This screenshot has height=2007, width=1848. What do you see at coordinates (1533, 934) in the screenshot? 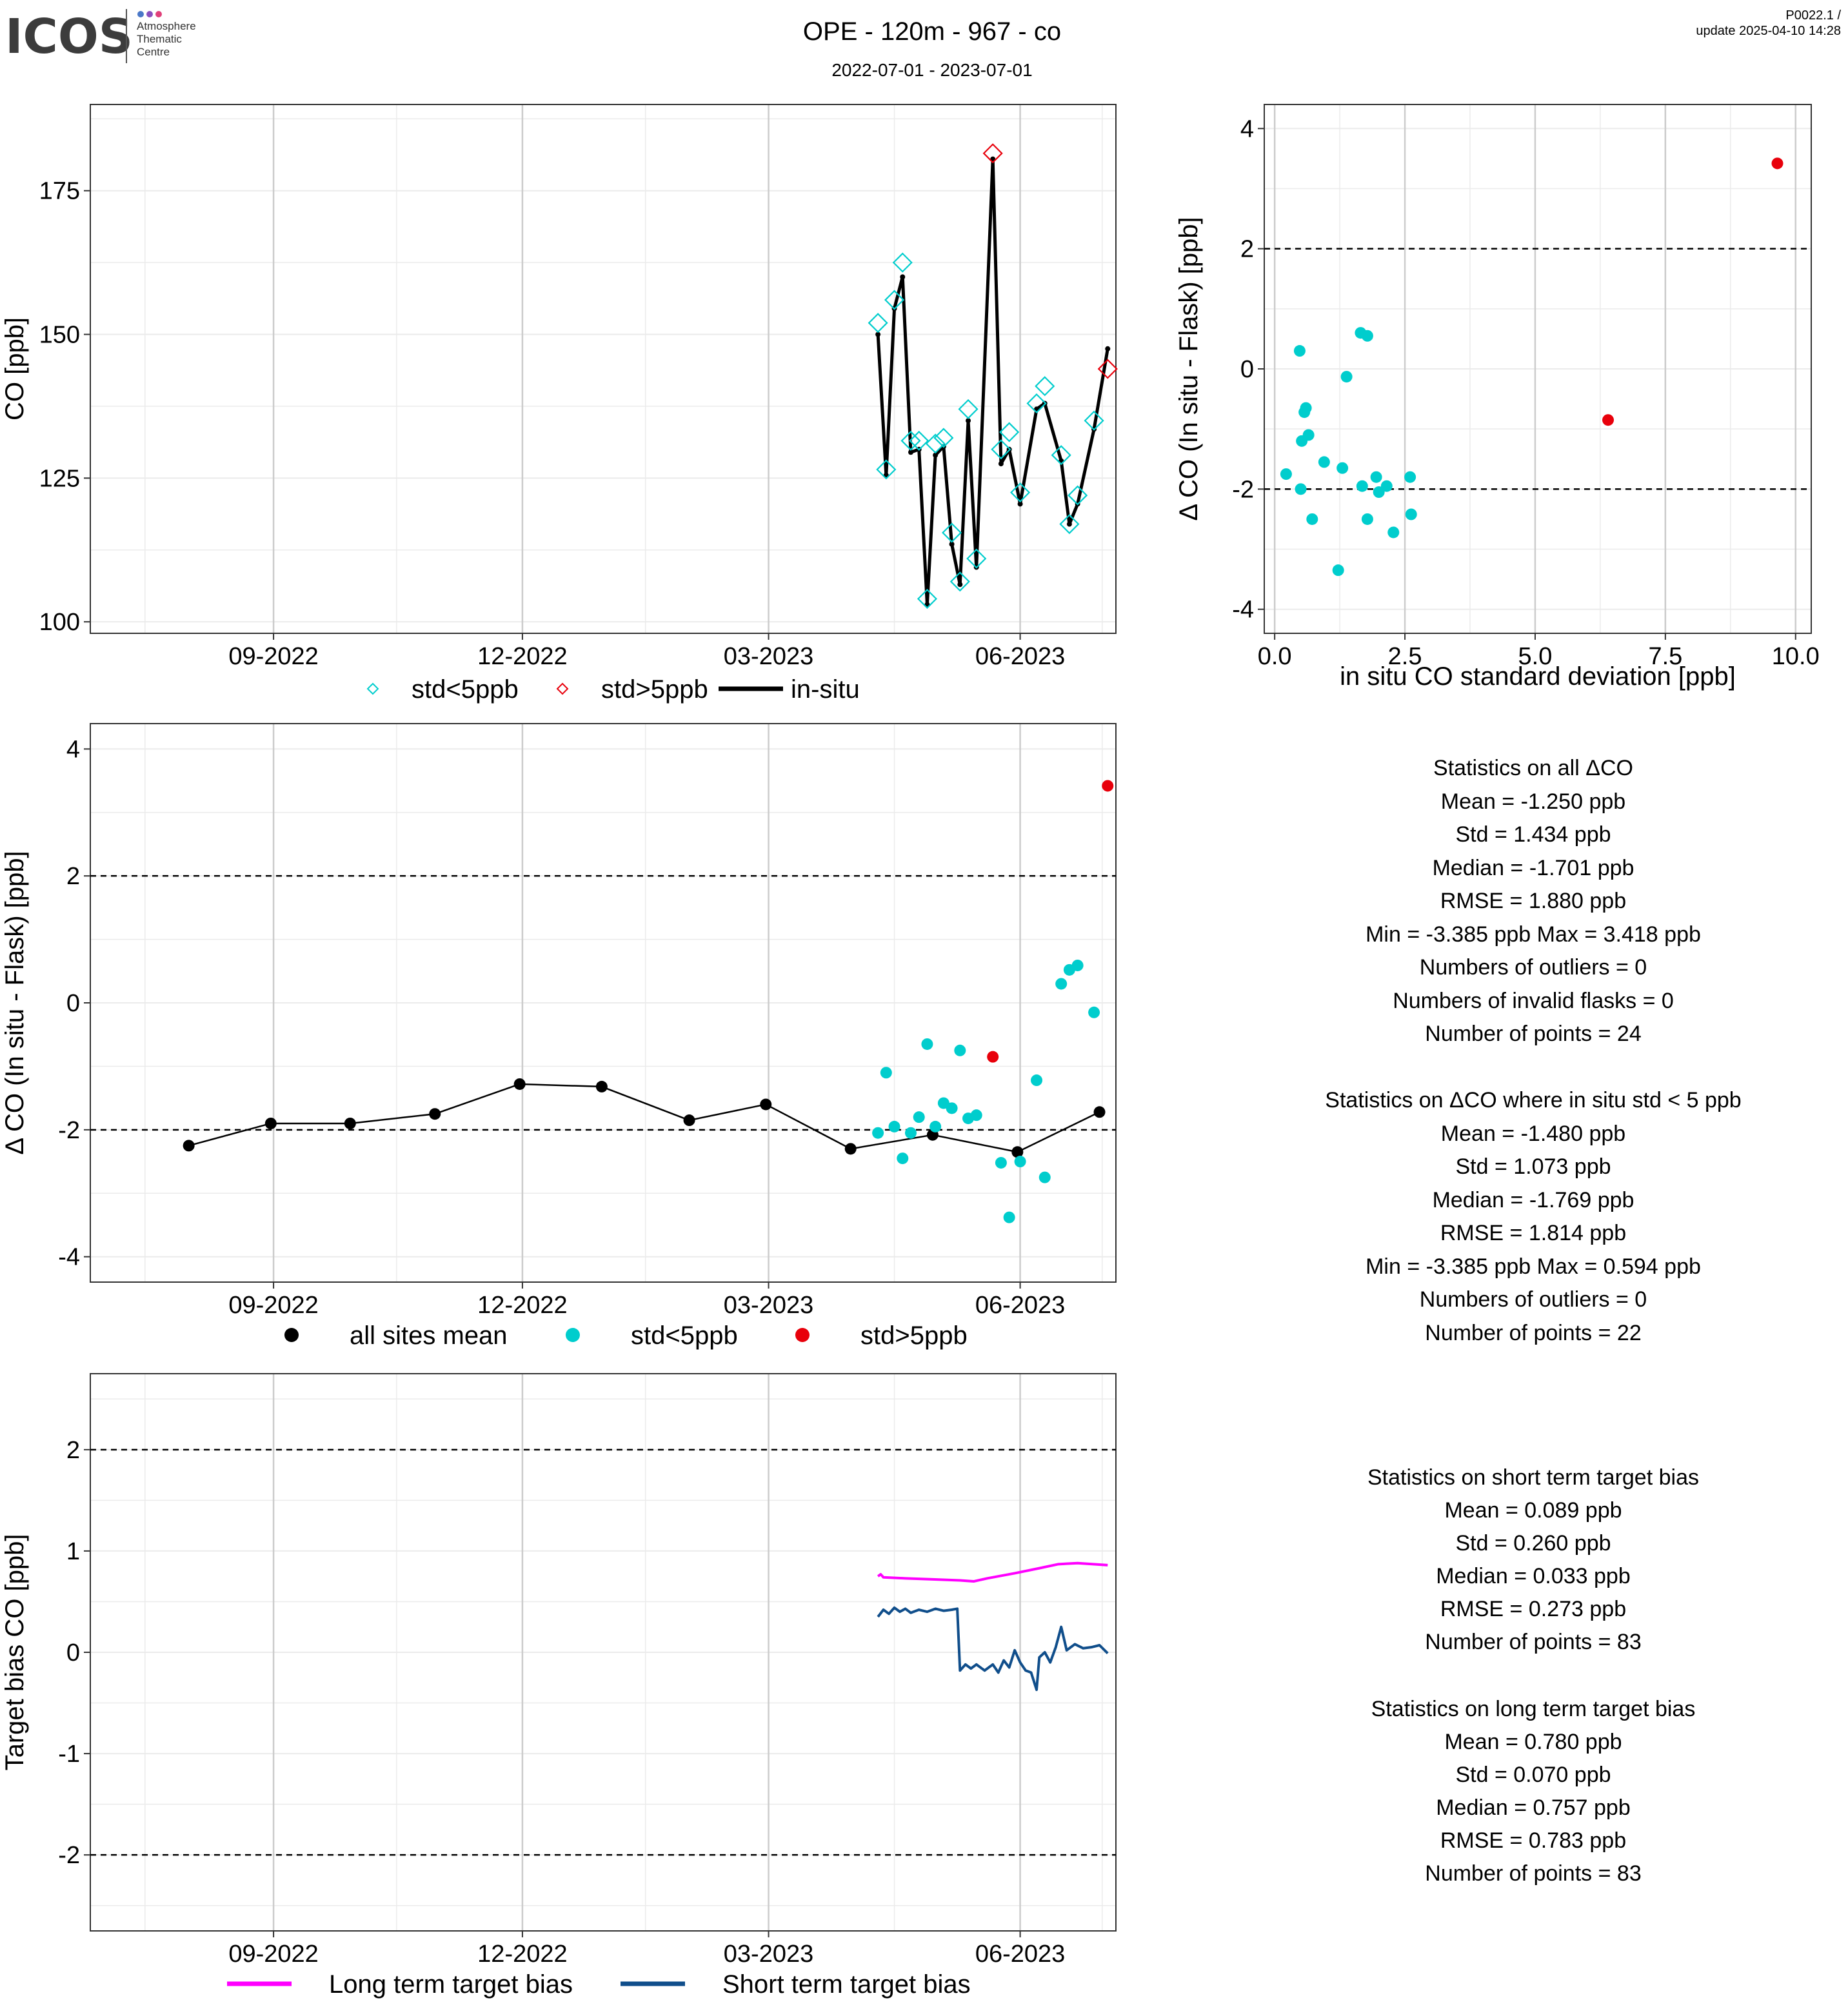
I see `stats-line: Min = -3.385 ppb Max = 3.418 ppb` at bounding box center [1533, 934].